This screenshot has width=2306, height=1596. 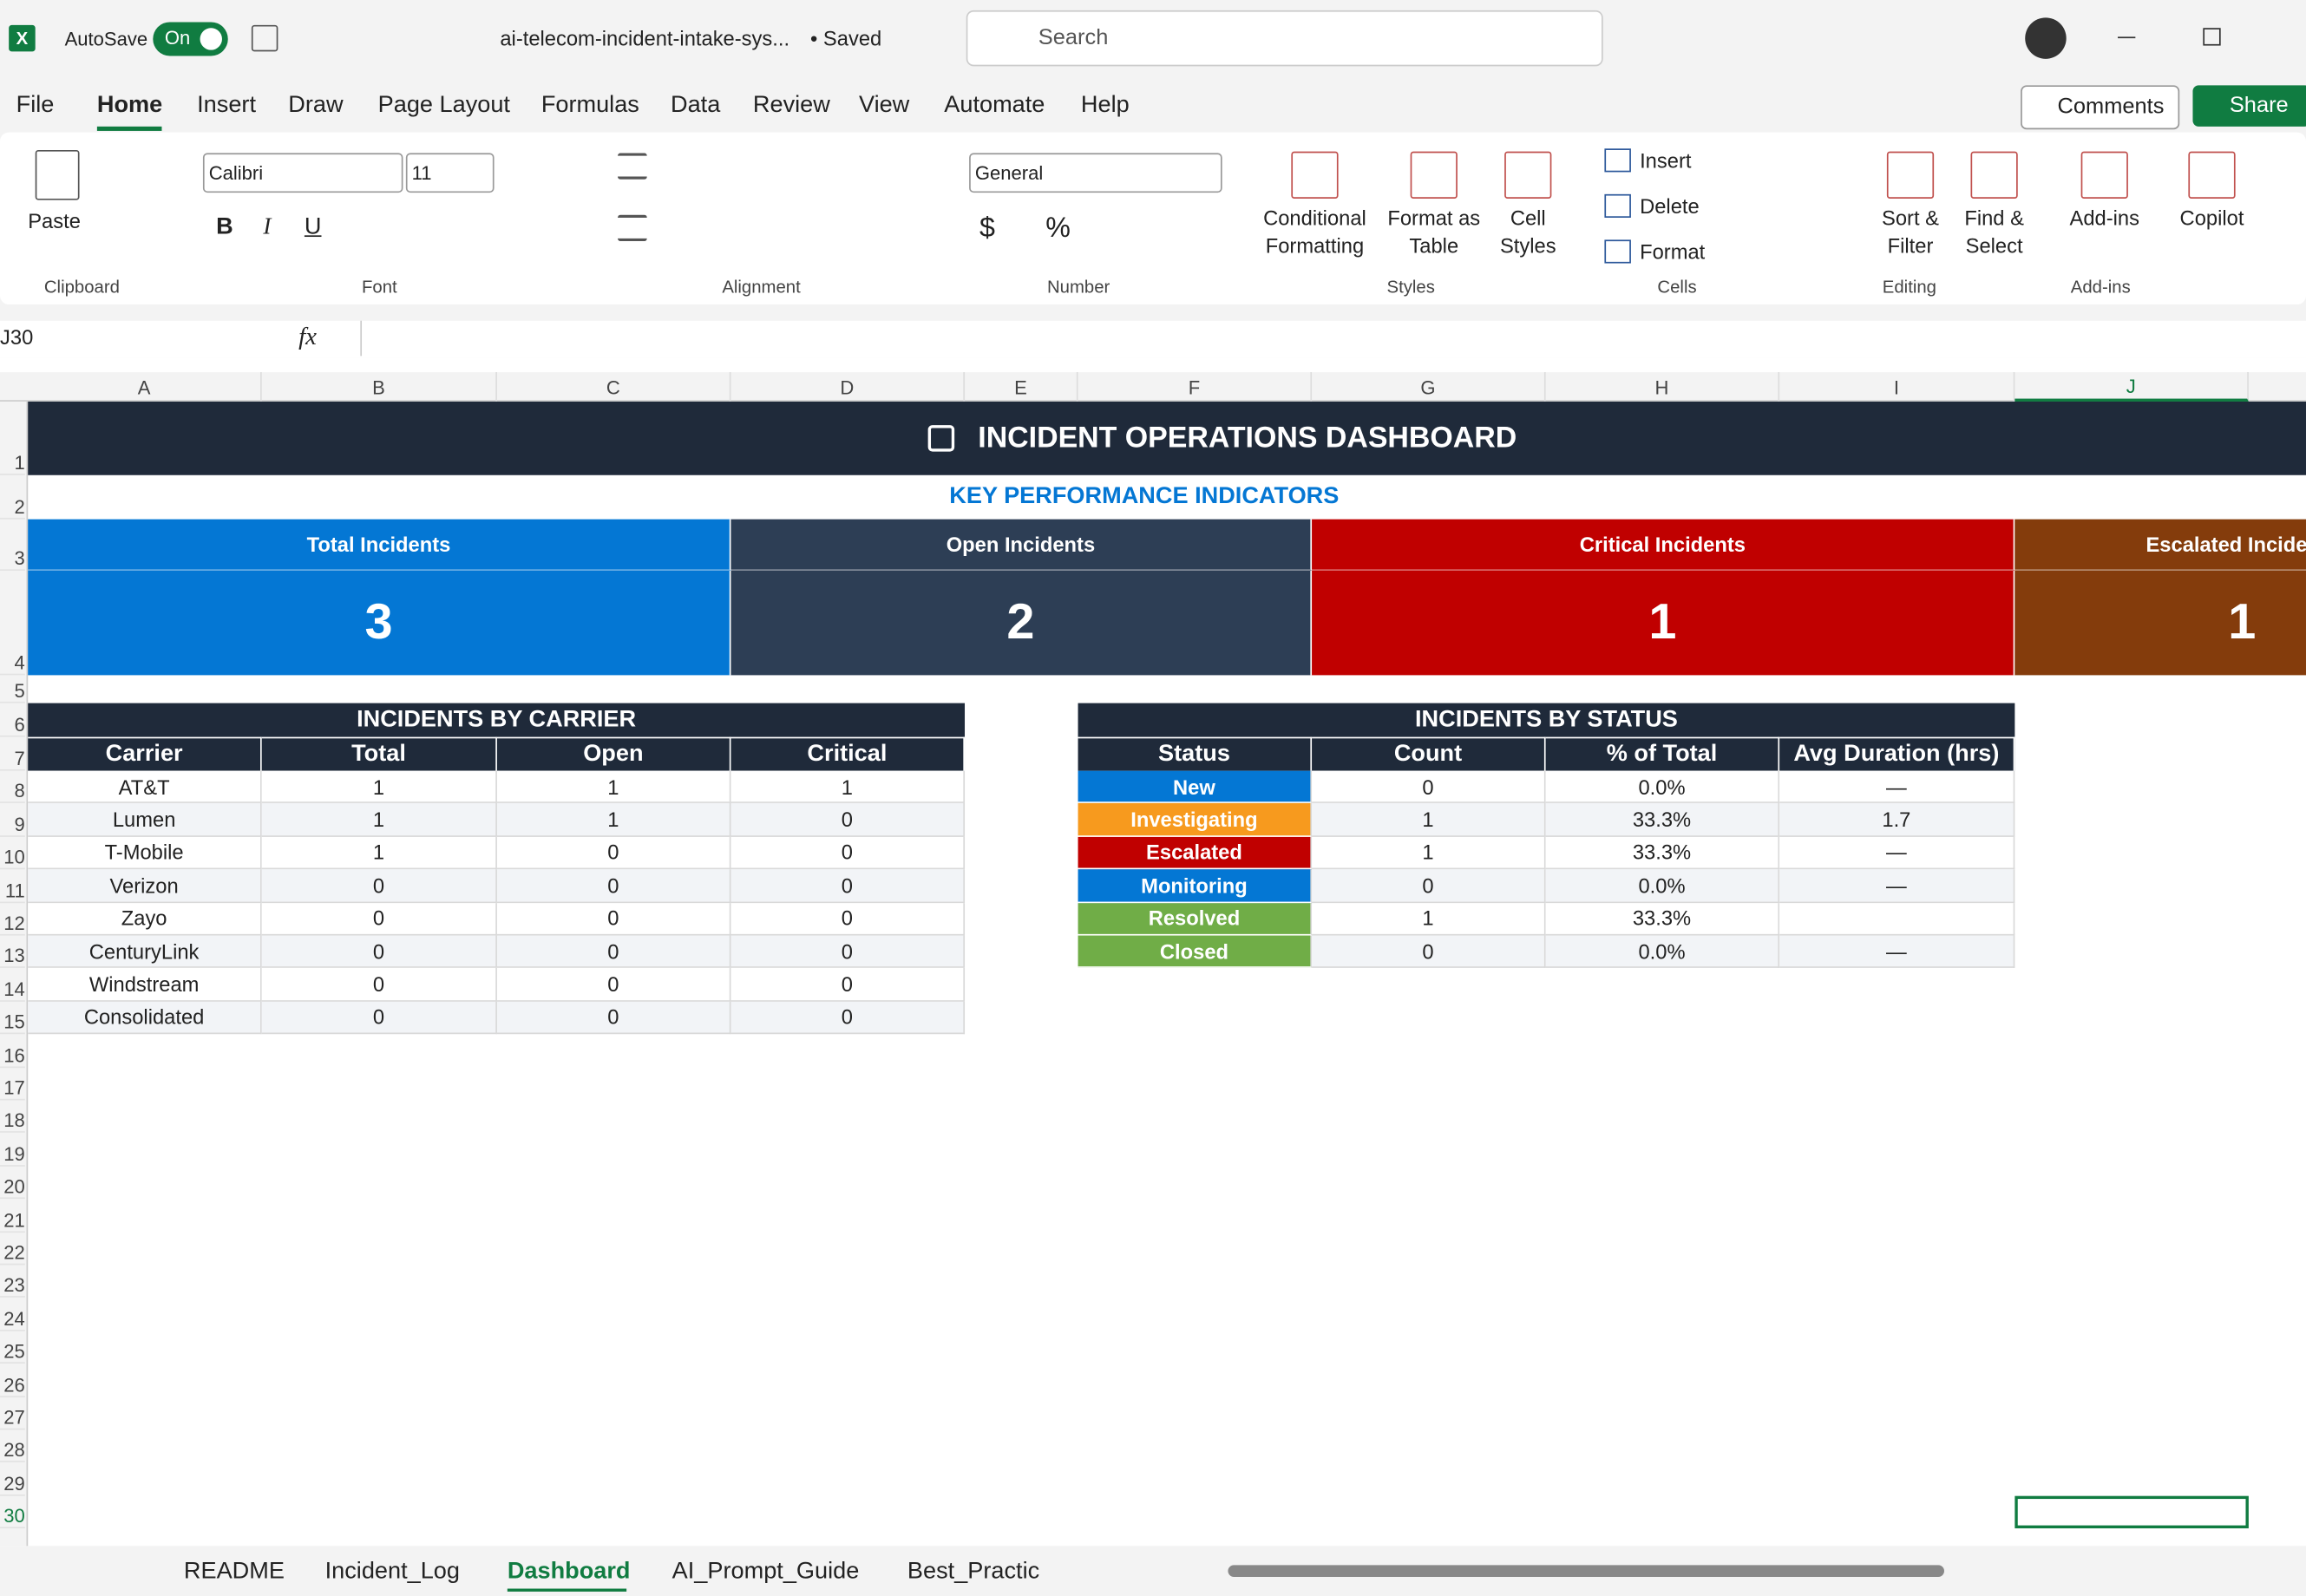 I want to click on paste-label: Paste, so click(x=54, y=220).